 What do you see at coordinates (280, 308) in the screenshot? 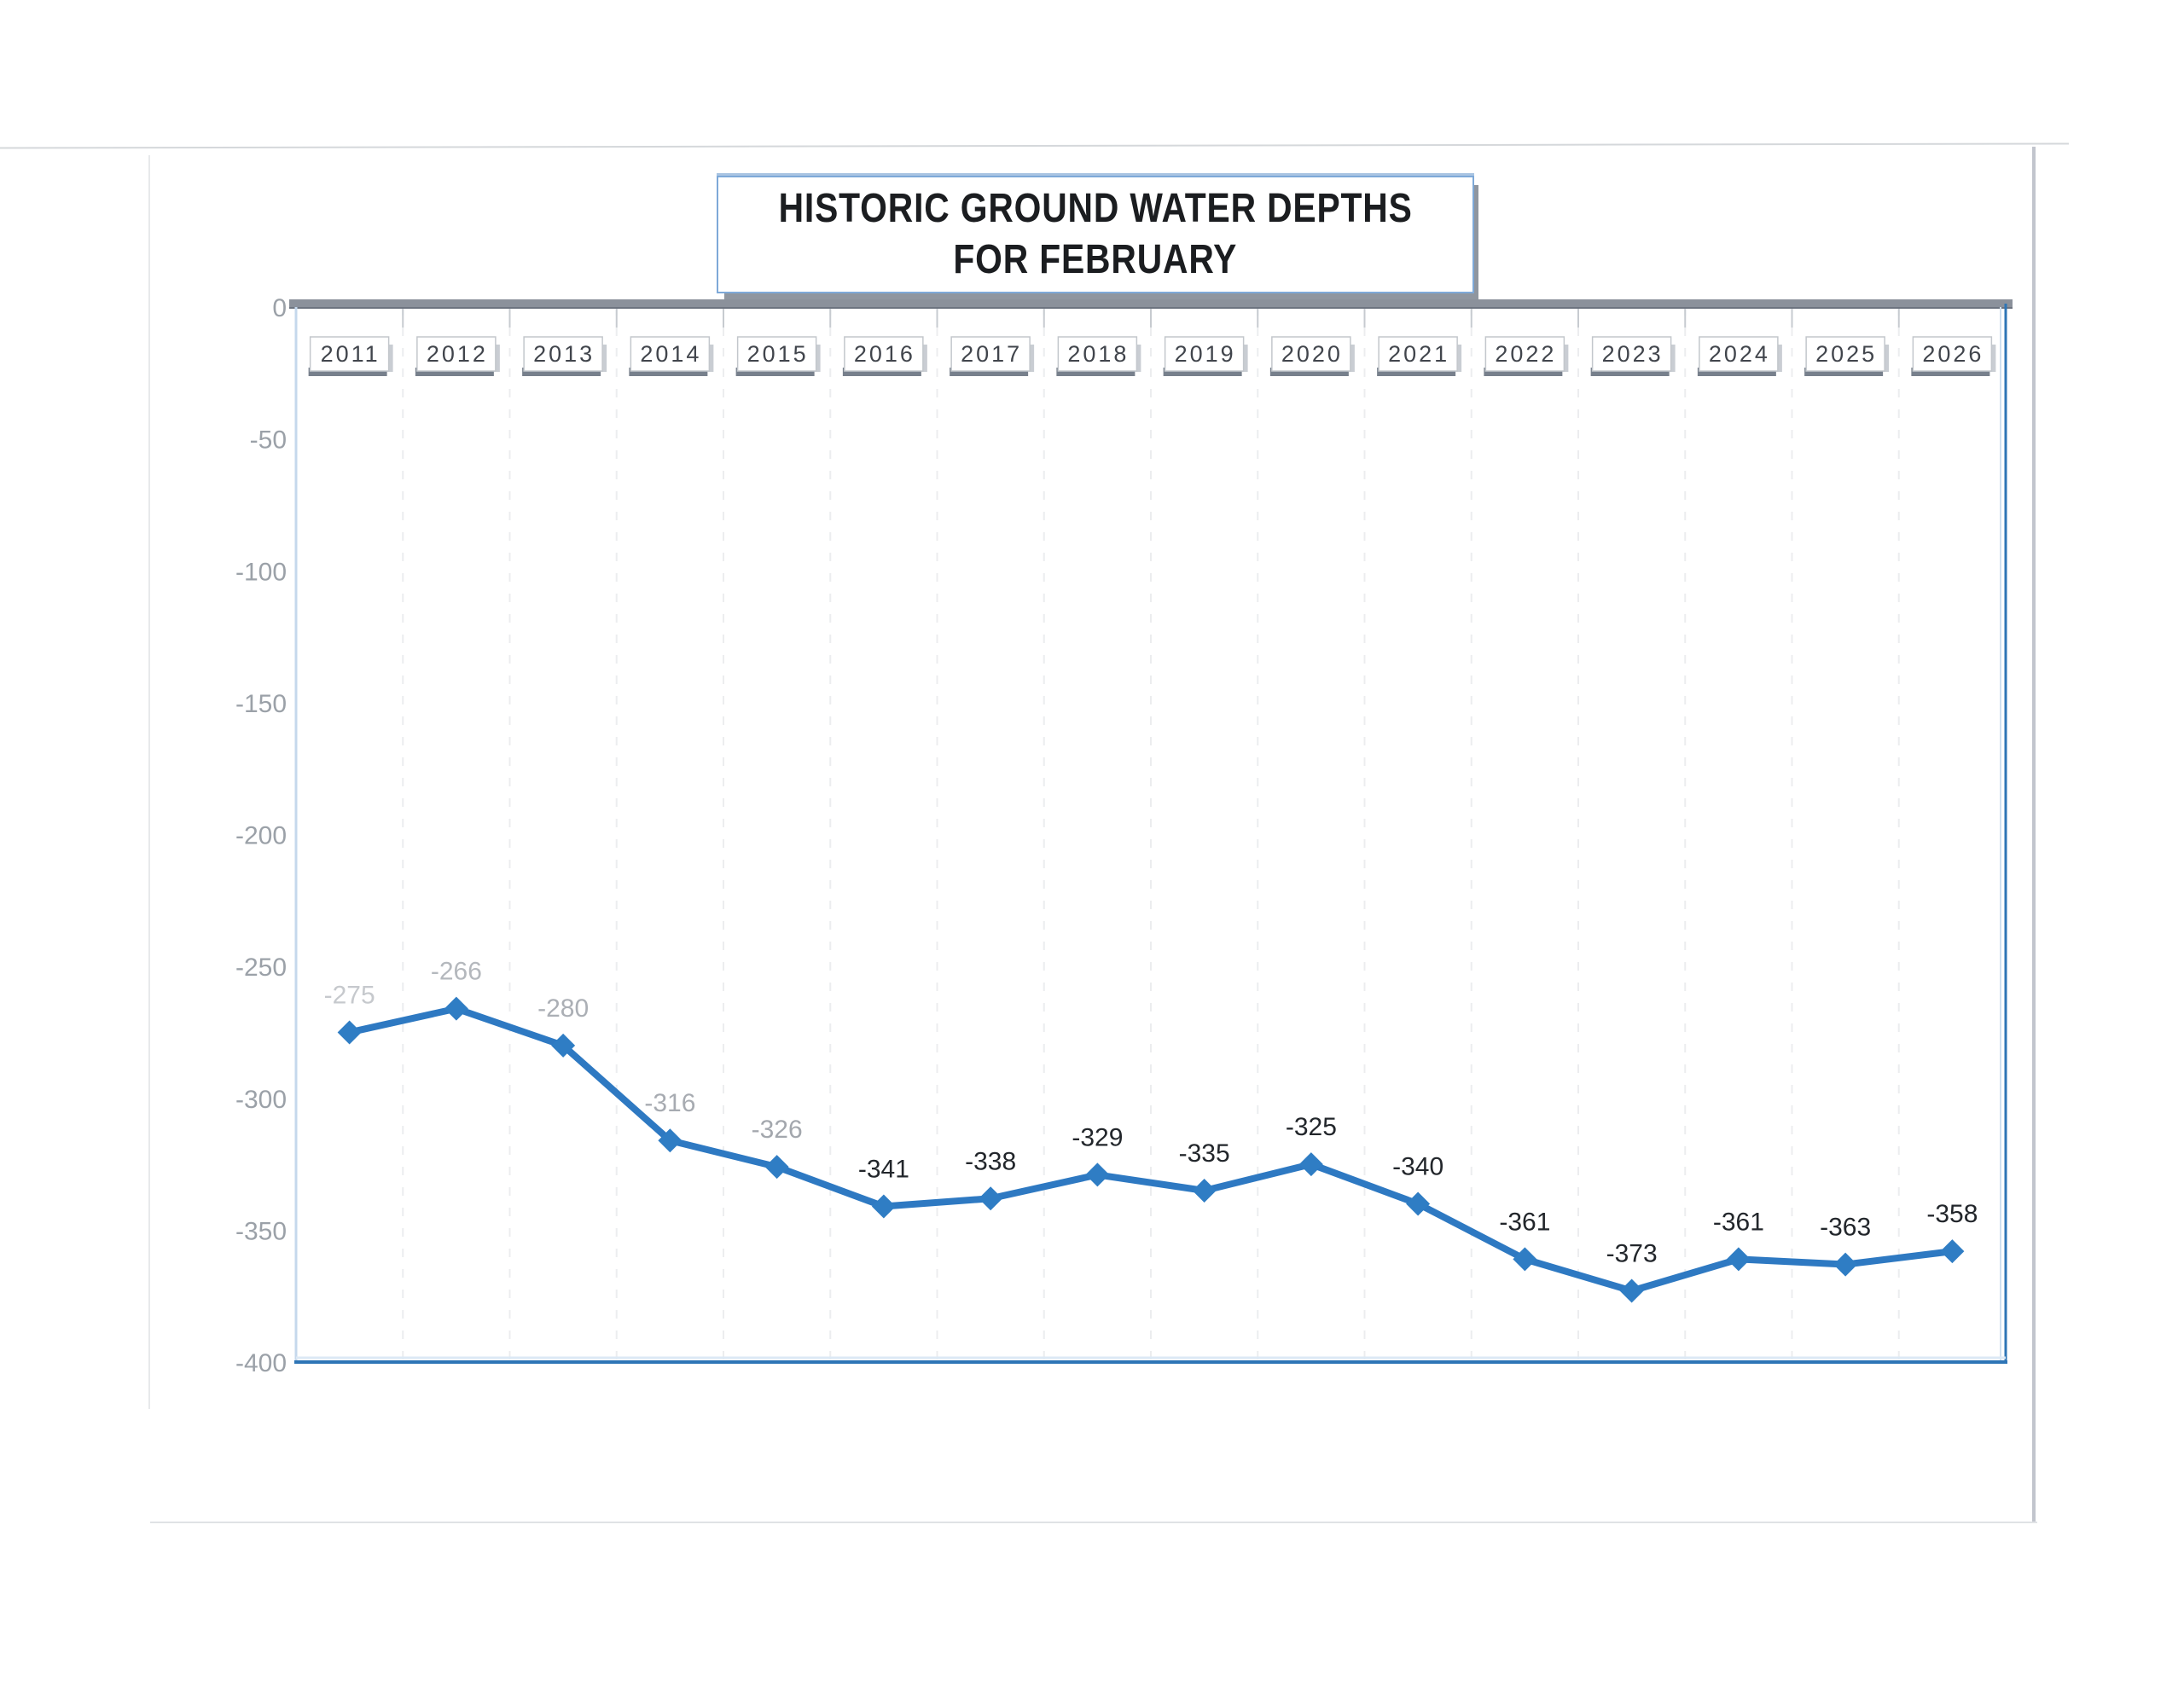
I see `y-axis-tick-label: 0` at bounding box center [280, 308].